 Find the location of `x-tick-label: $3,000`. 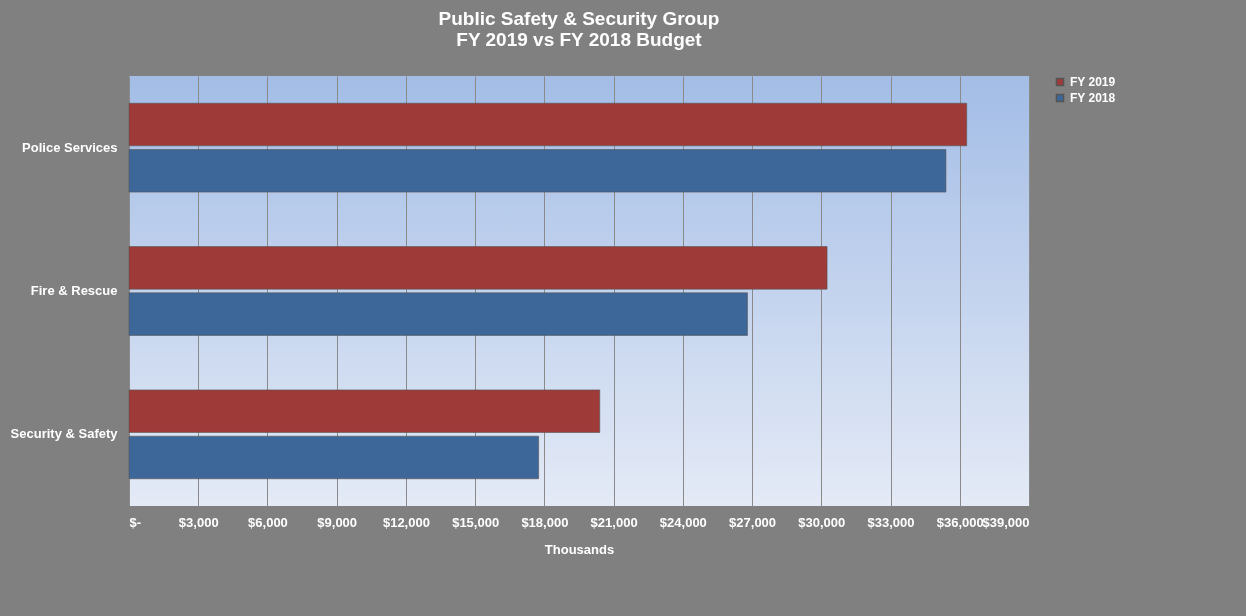

x-tick-label: $3,000 is located at coordinates (198, 522).